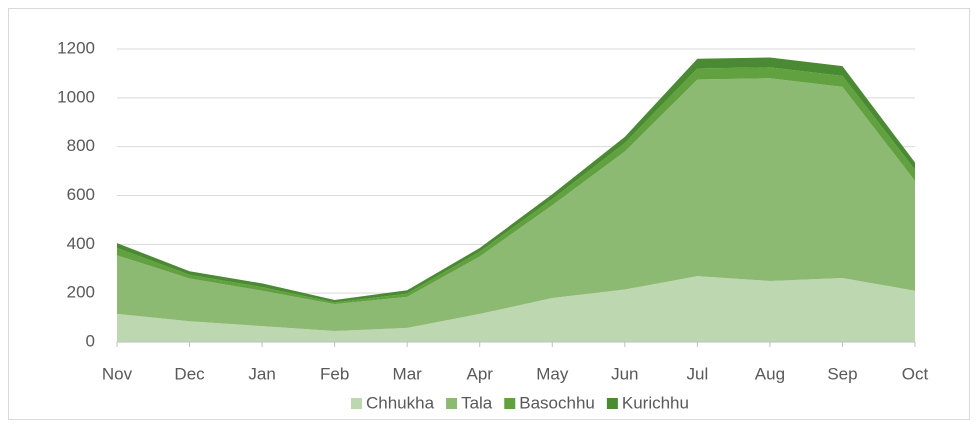 The width and height of the screenshot is (978, 429). Describe the element at coordinates (81, 194) in the screenshot. I see `y-tick-label: 600` at that location.